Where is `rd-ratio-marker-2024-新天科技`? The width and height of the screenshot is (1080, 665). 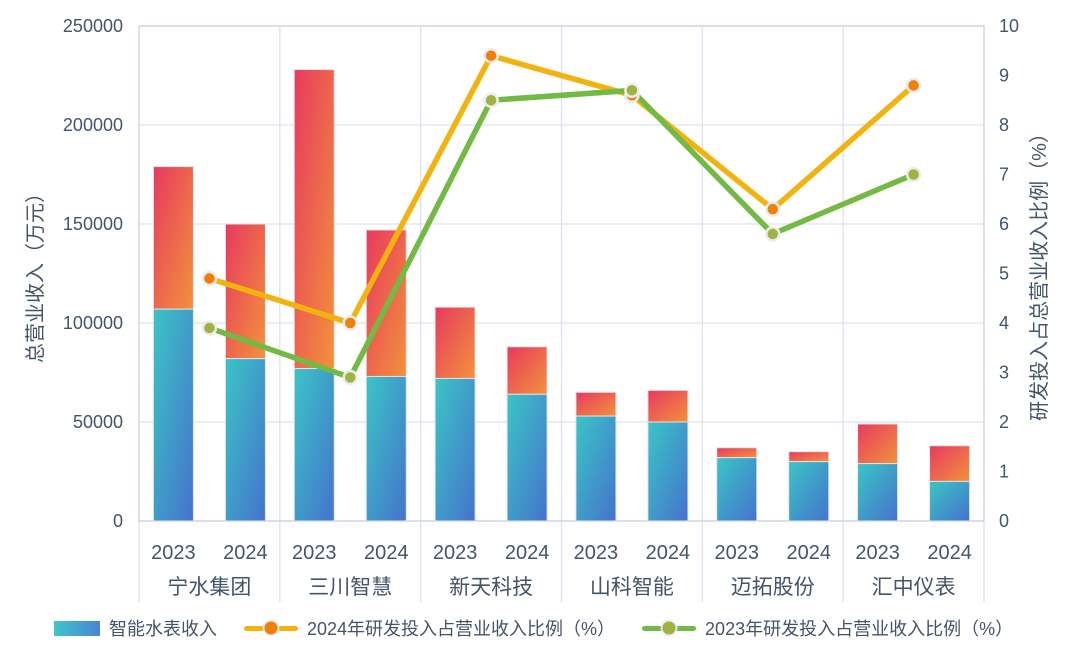
rd-ratio-marker-2024-新天科技 is located at coordinates (491, 55).